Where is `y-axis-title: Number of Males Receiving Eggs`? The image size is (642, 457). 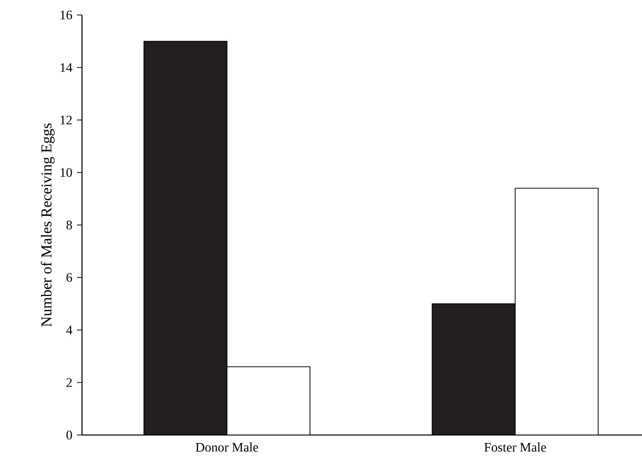 y-axis-title: Number of Males Receiving Eggs is located at coordinates (47, 225).